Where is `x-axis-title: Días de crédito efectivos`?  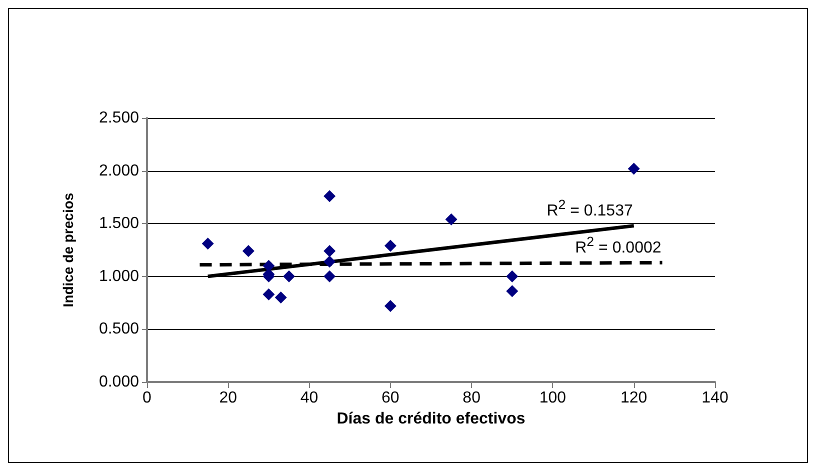 x-axis-title: Días de crédito efectivos is located at coordinates (431, 419).